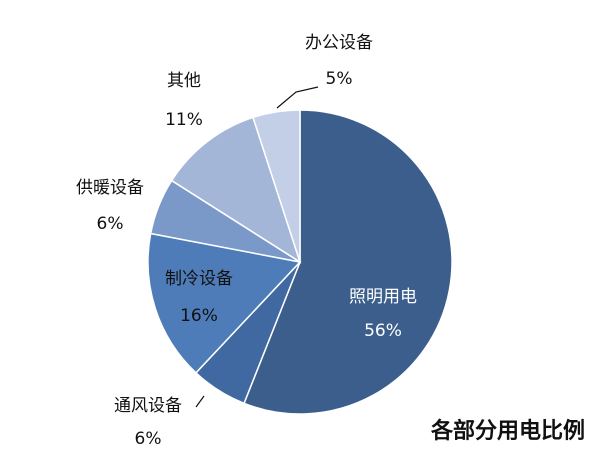 This screenshot has width=600, height=460. What do you see at coordinates (110, 224) in the screenshot?
I see `slice-percent-label-4: 6%` at bounding box center [110, 224].